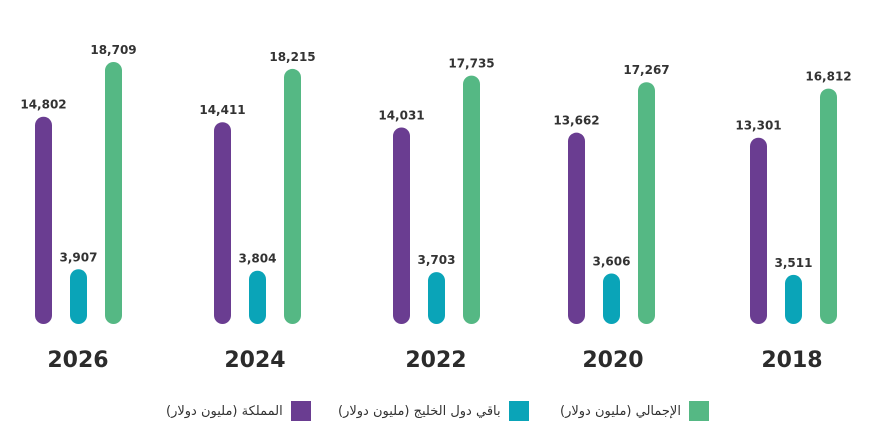 Image resolution: width=892 pixels, height=432 pixels. Describe the element at coordinates (292, 196) in the screenshot. I see `bar-total-2024` at that location.